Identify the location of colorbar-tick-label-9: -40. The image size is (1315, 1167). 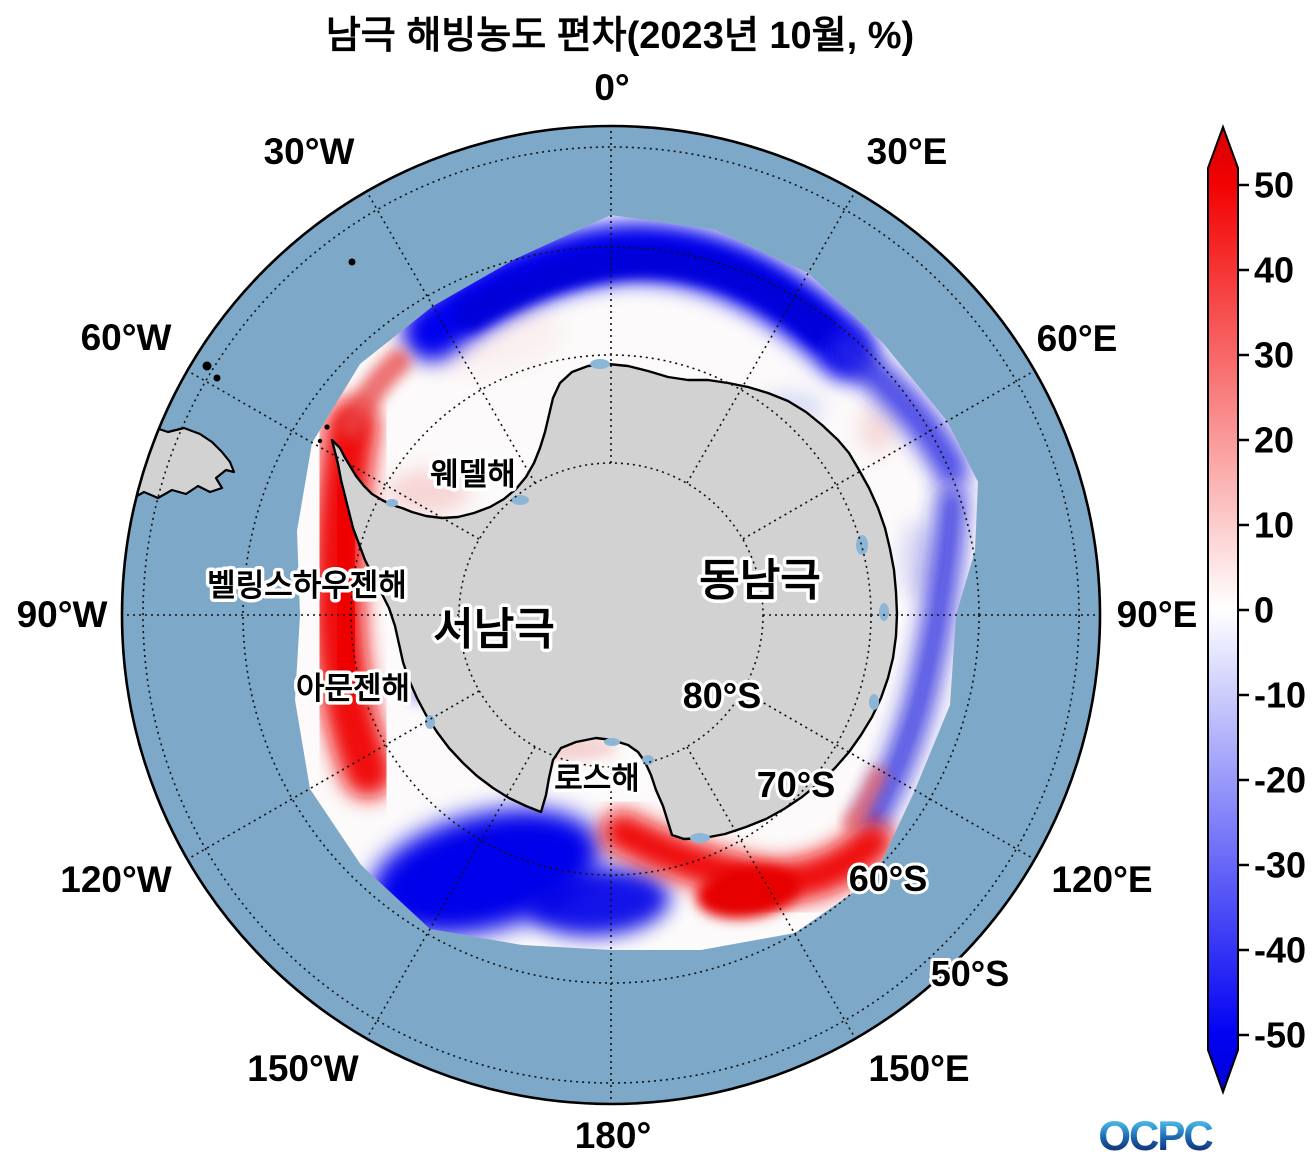
(1280, 950).